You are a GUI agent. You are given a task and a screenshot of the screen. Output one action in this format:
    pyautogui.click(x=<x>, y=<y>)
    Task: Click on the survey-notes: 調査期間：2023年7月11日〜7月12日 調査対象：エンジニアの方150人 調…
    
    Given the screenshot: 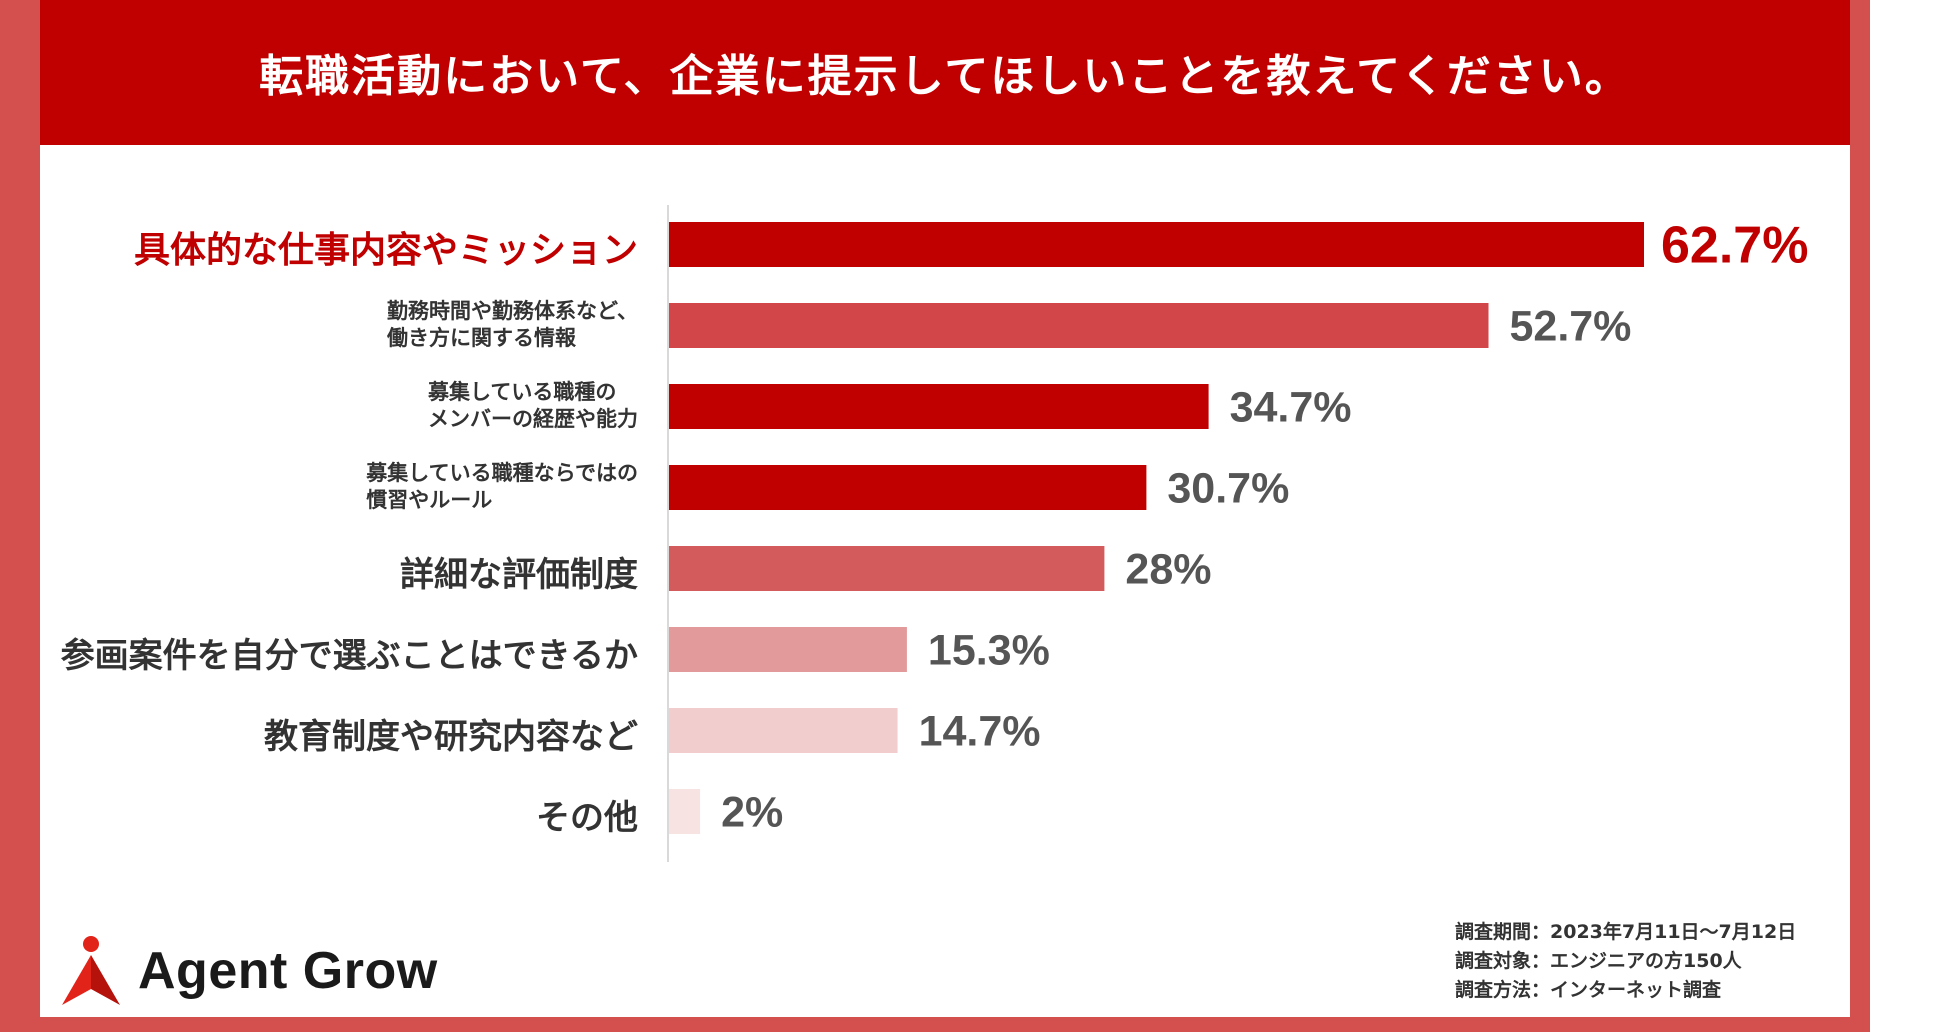 What is the action you would take?
    pyautogui.click(x=1625, y=961)
    